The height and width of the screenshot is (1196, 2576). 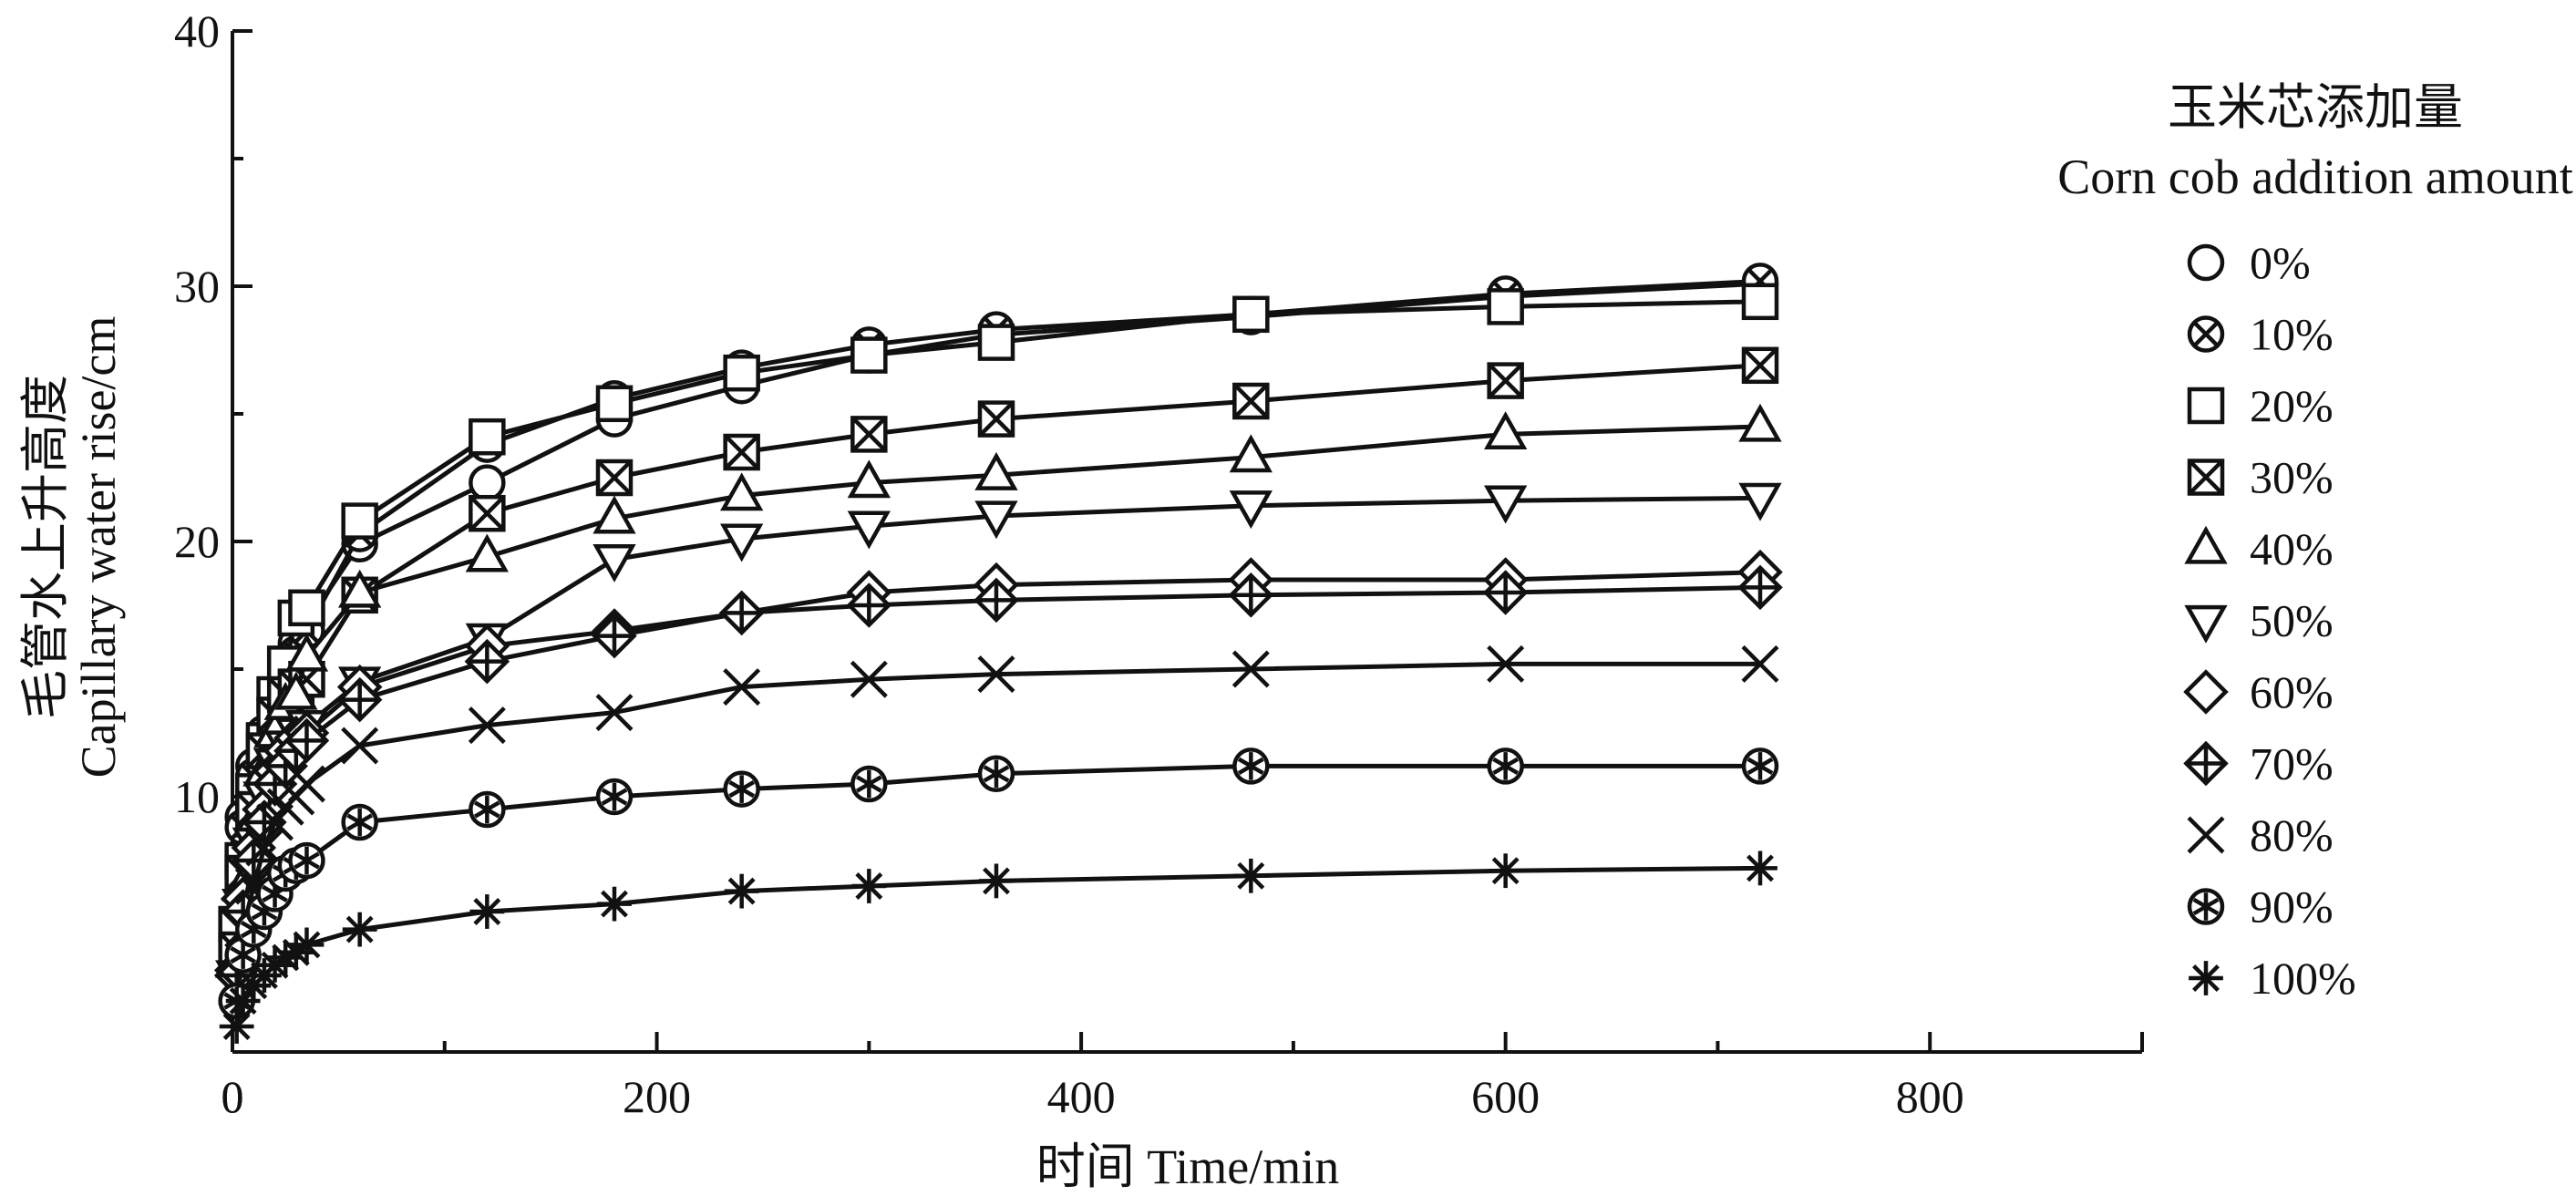 I want to click on legend-label: 60%, so click(x=2292, y=691).